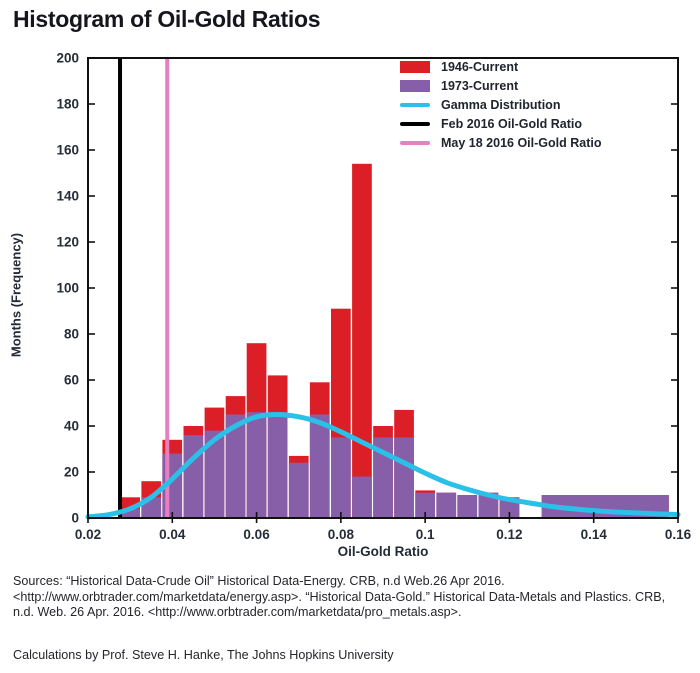 Image resolution: width=700 pixels, height=673 pixels. What do you see at coordinates (415, 85) in the screenshot?
I see `legend-swatch-1973-current` at bounding box center [415, 85].